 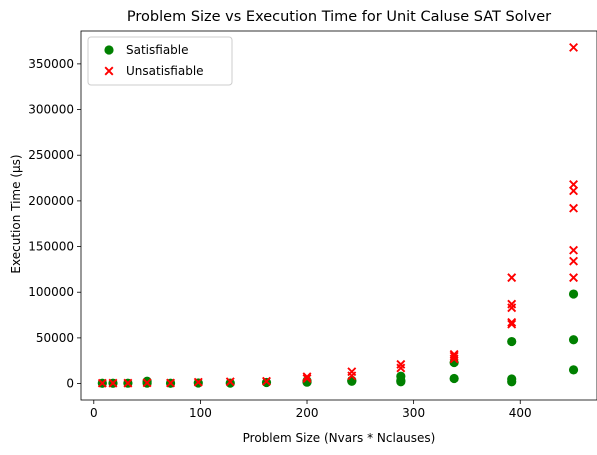 I want to click on x-tick-label: 0, so click(x=94, y=413).